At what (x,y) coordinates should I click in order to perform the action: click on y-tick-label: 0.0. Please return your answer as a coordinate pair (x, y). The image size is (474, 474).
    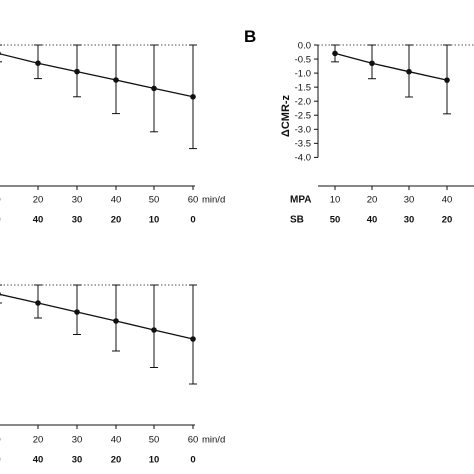
    Looking at the image, I should click on (304, 45).